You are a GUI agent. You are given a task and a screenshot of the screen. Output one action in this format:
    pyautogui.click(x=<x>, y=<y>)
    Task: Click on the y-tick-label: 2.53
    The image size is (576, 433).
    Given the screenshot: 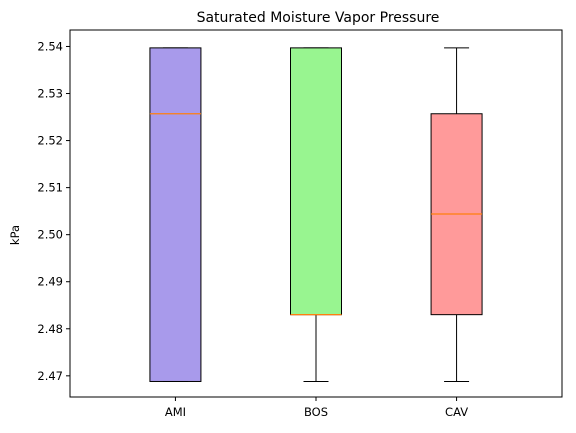 What is the action you would take?
    pyautogui.click(x=50, y=94)
    